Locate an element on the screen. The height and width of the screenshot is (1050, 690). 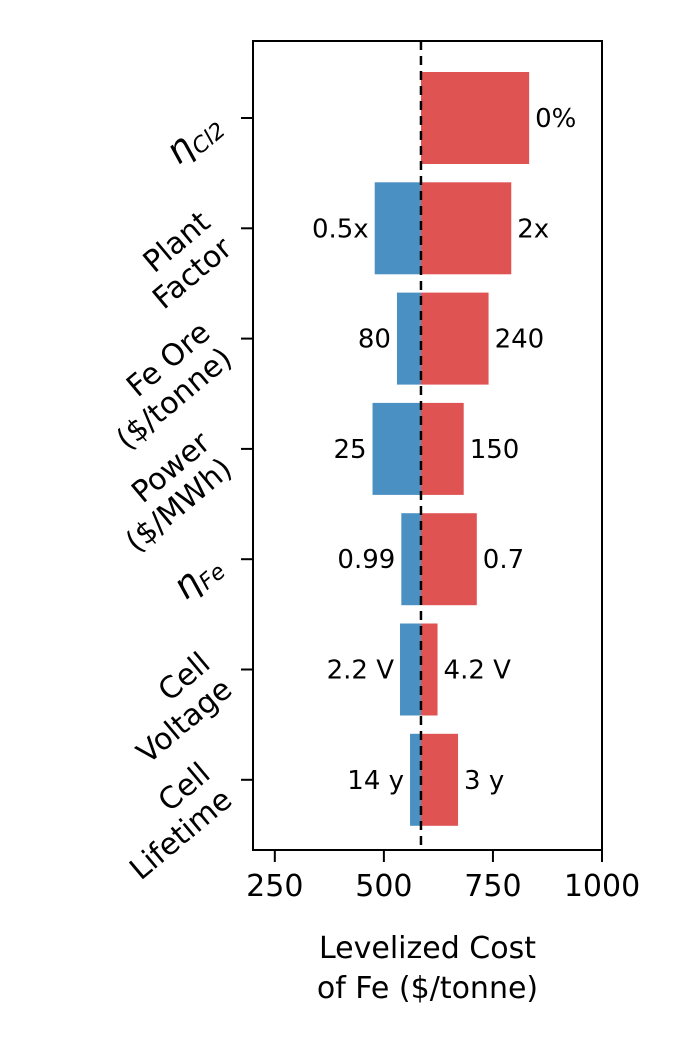
x-axis-title: Levelized Cost of Fe ($/tonne) is located at coordinates (427, 968).